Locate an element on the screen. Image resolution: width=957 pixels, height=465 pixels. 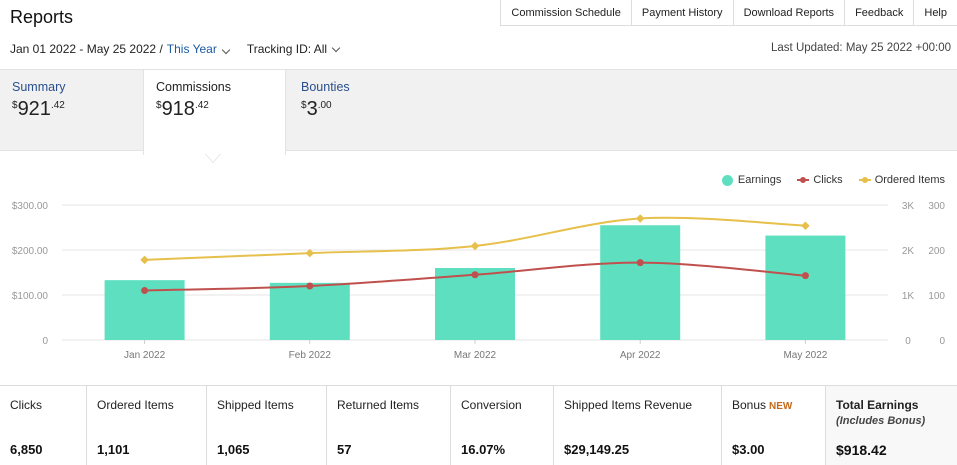
payment-history-button: Payment History is located at coordinates (681, 13).